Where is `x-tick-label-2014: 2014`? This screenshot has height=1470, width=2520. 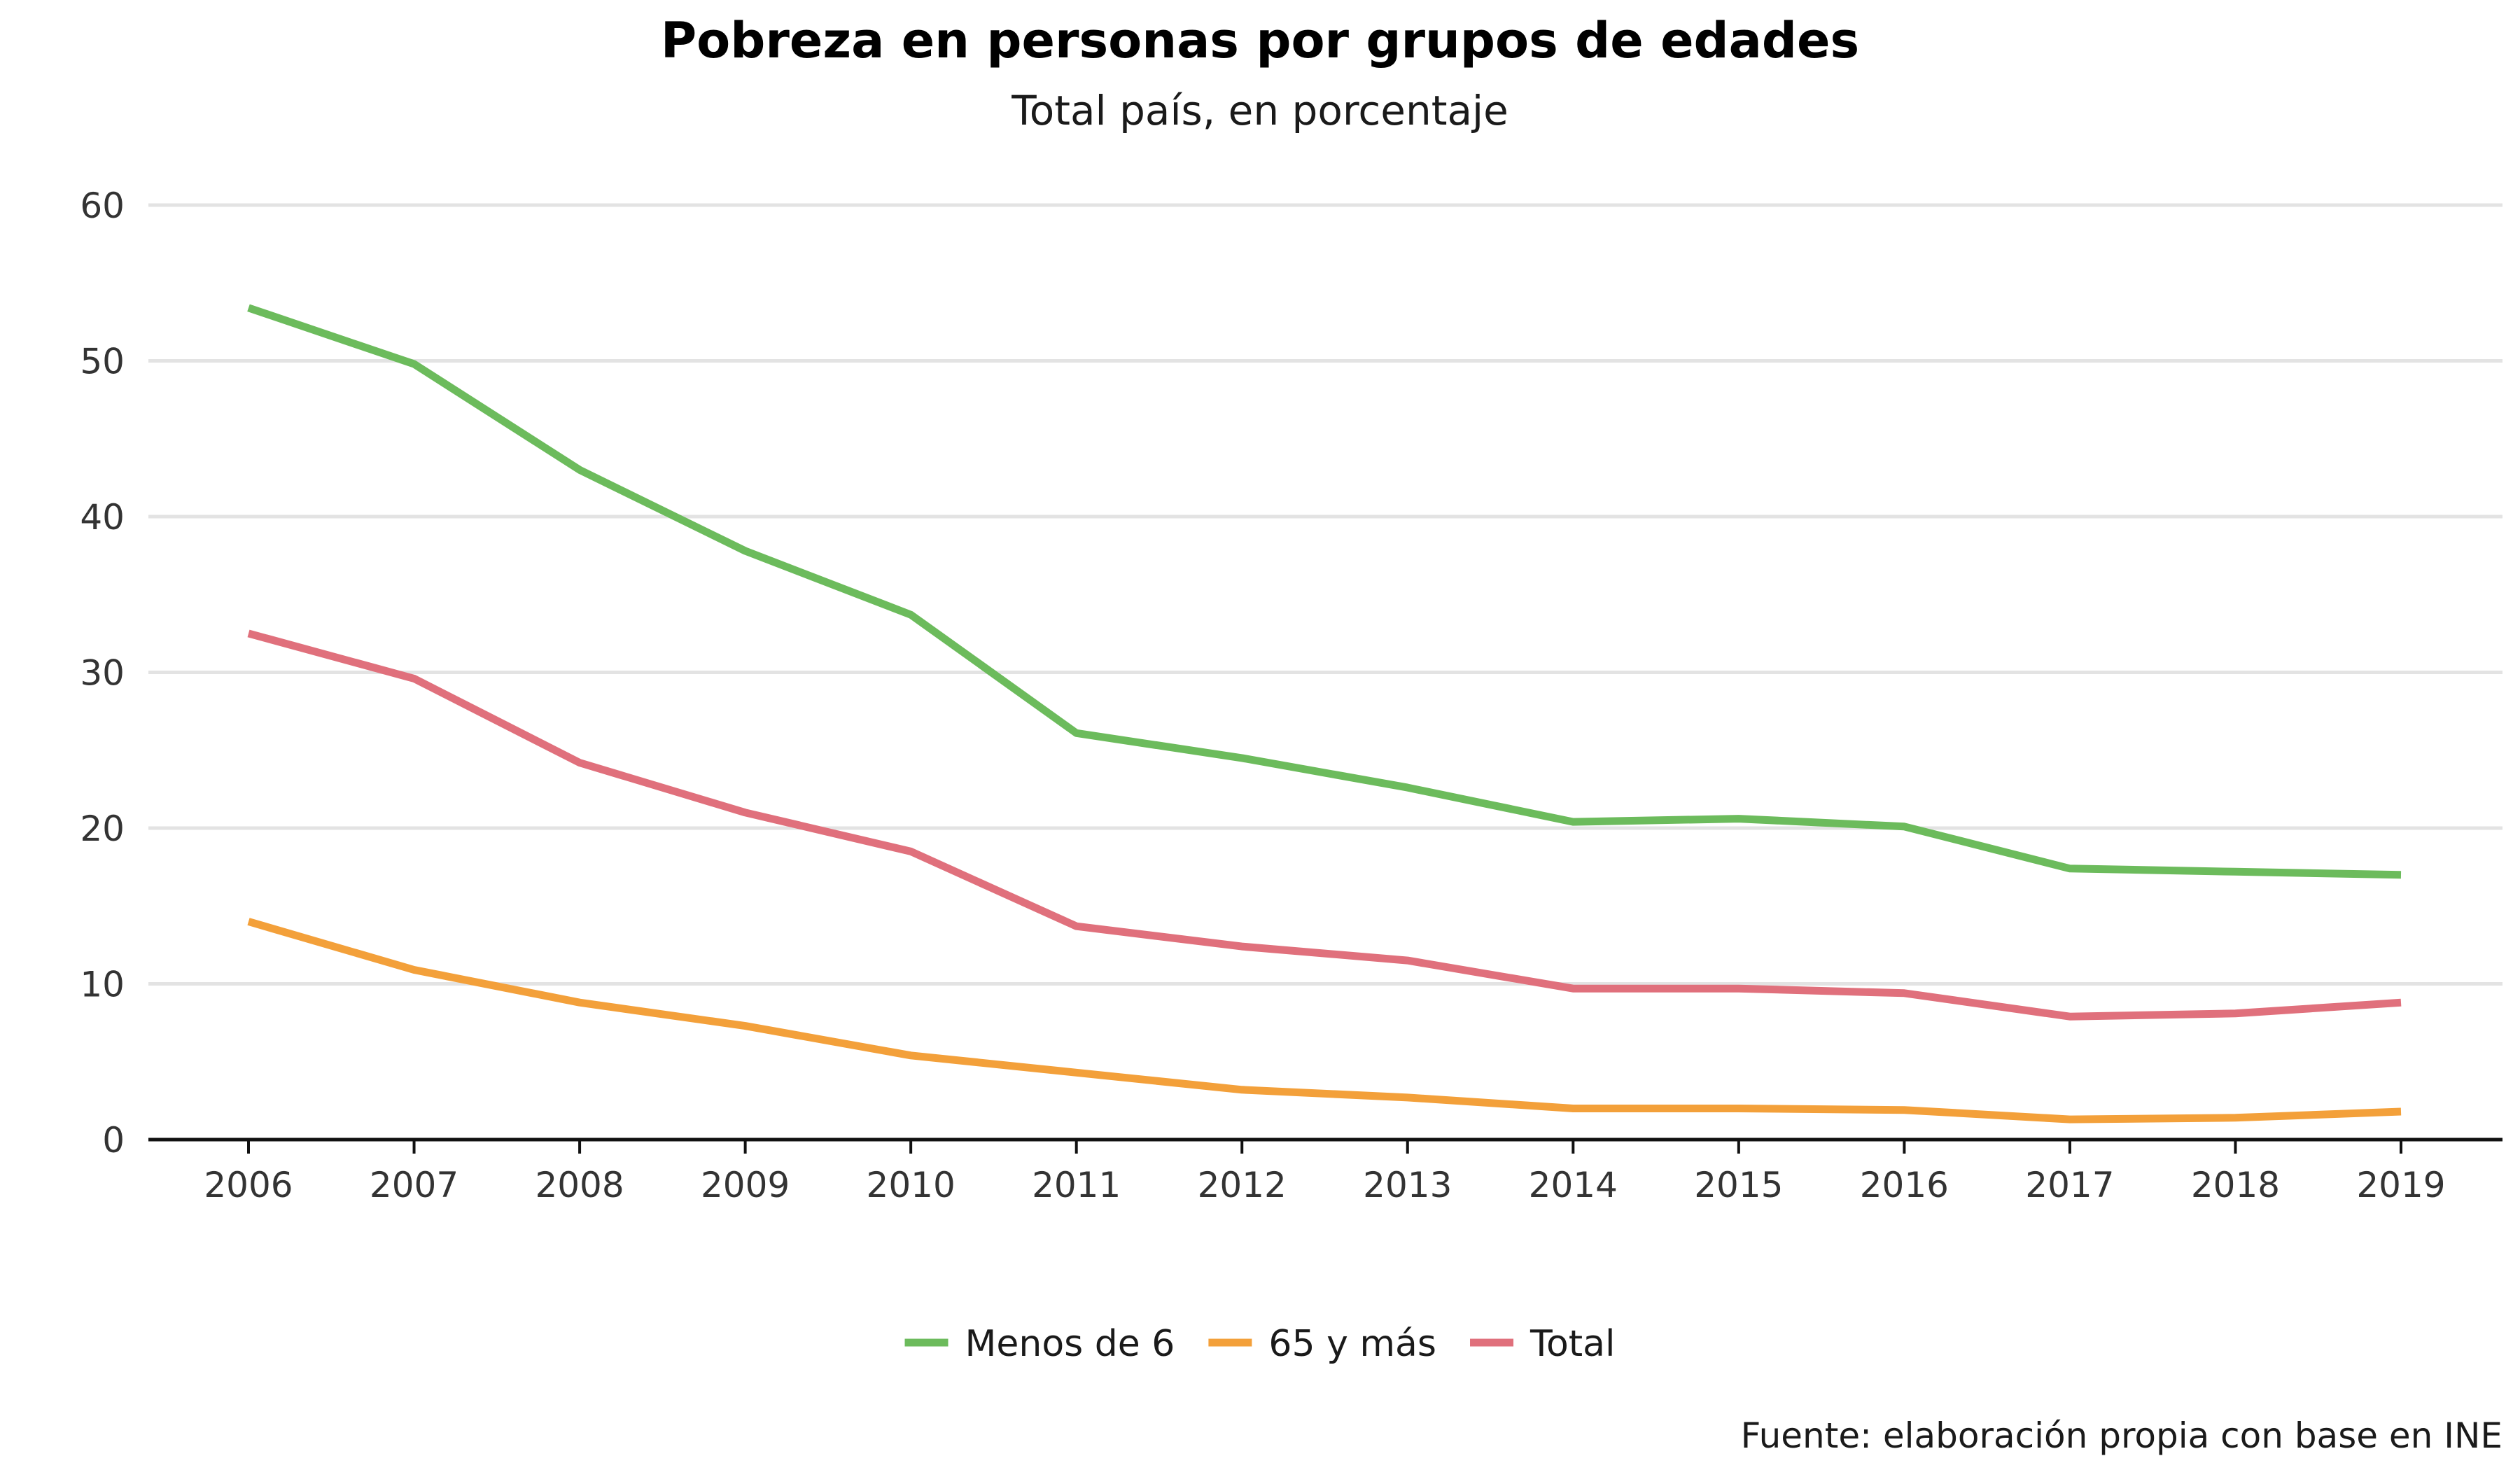 x-tick-label-2014: 2014 is located at coordinates (1573, 1185).